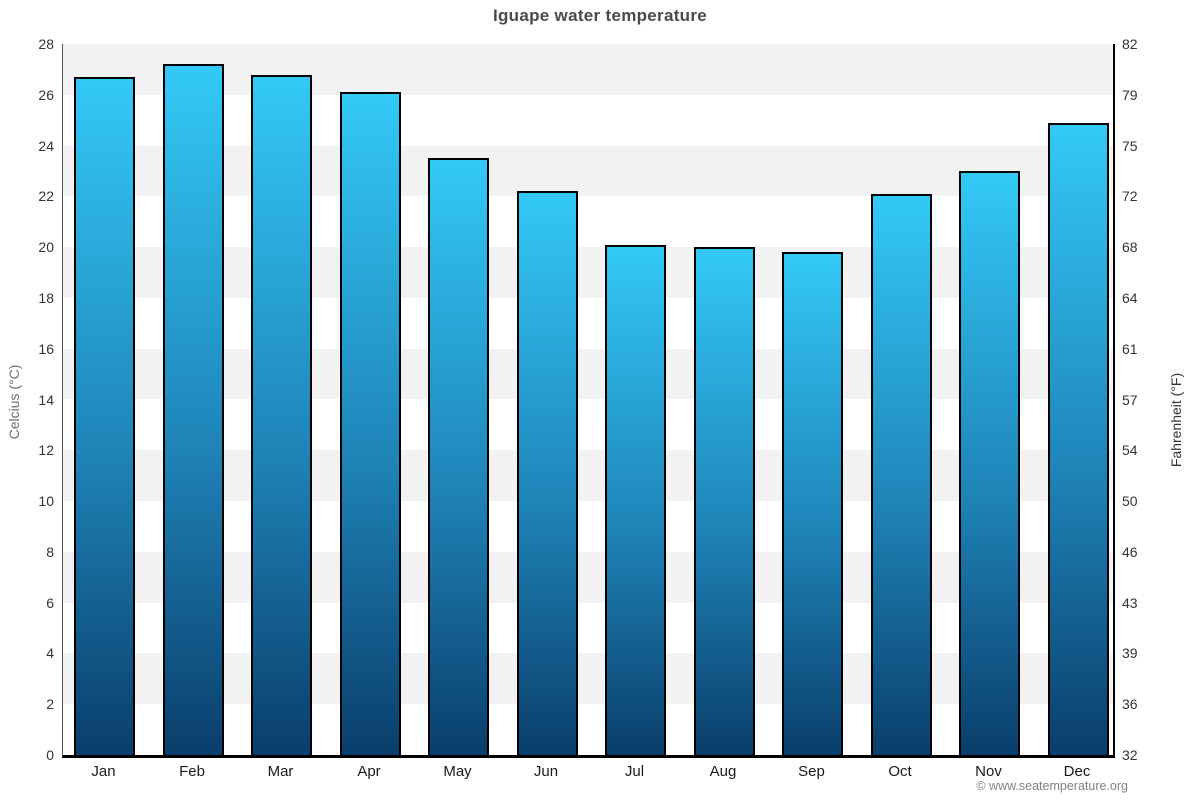 The width and height of the screenshot is (1200, 800). I want to click on bar-feb, so click(193, 409).